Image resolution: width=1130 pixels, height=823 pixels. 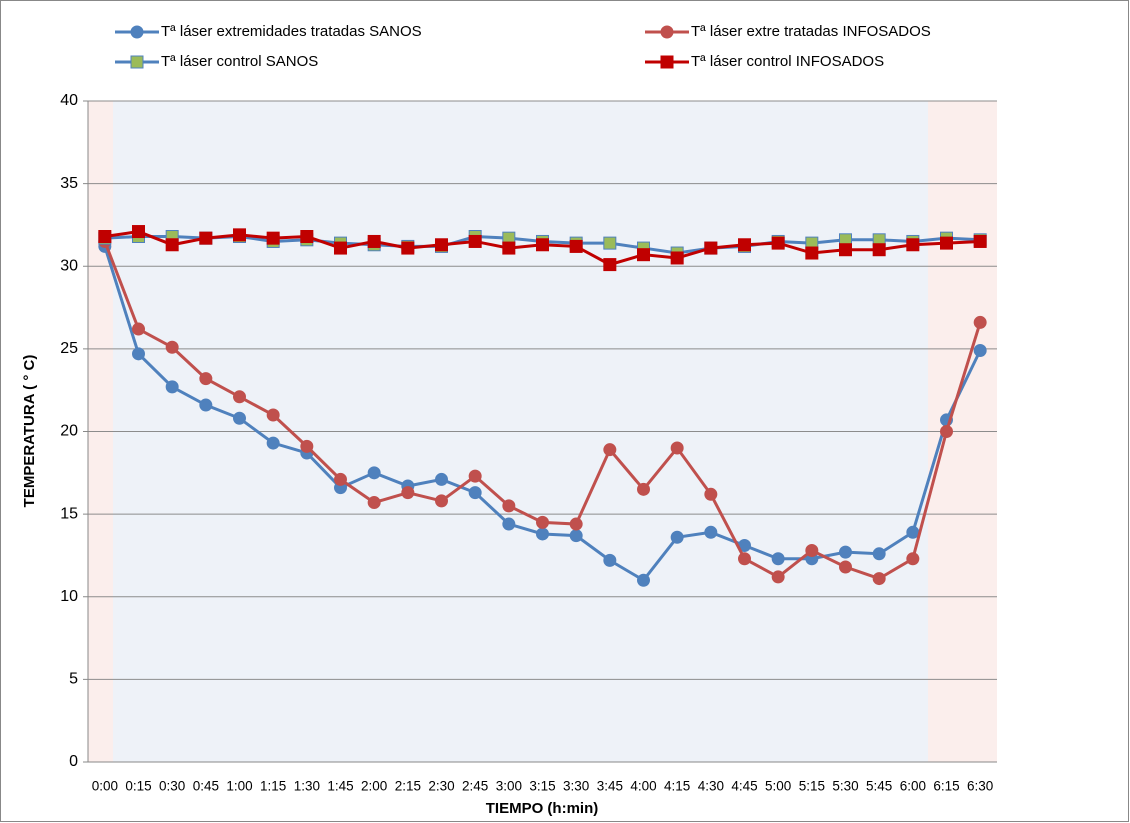 I want to click on legend-label: Tª láser extre tratadas INFOSADOS, so click(x=811, y=31).